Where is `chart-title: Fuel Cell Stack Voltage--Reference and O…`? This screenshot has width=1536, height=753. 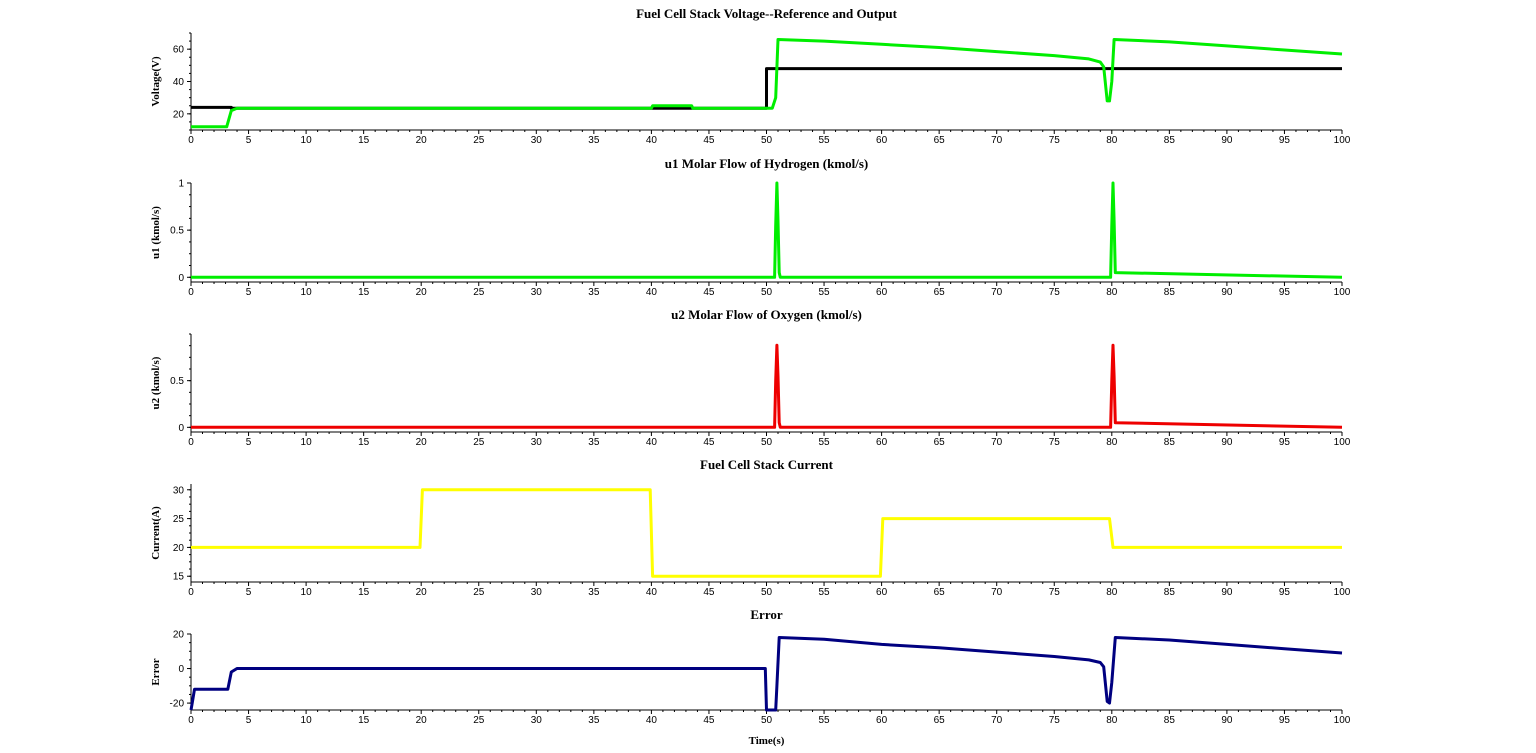 chart-title: Fuel Cell Stack Voltage--Reference and O… is located at coordinates (766, 13).